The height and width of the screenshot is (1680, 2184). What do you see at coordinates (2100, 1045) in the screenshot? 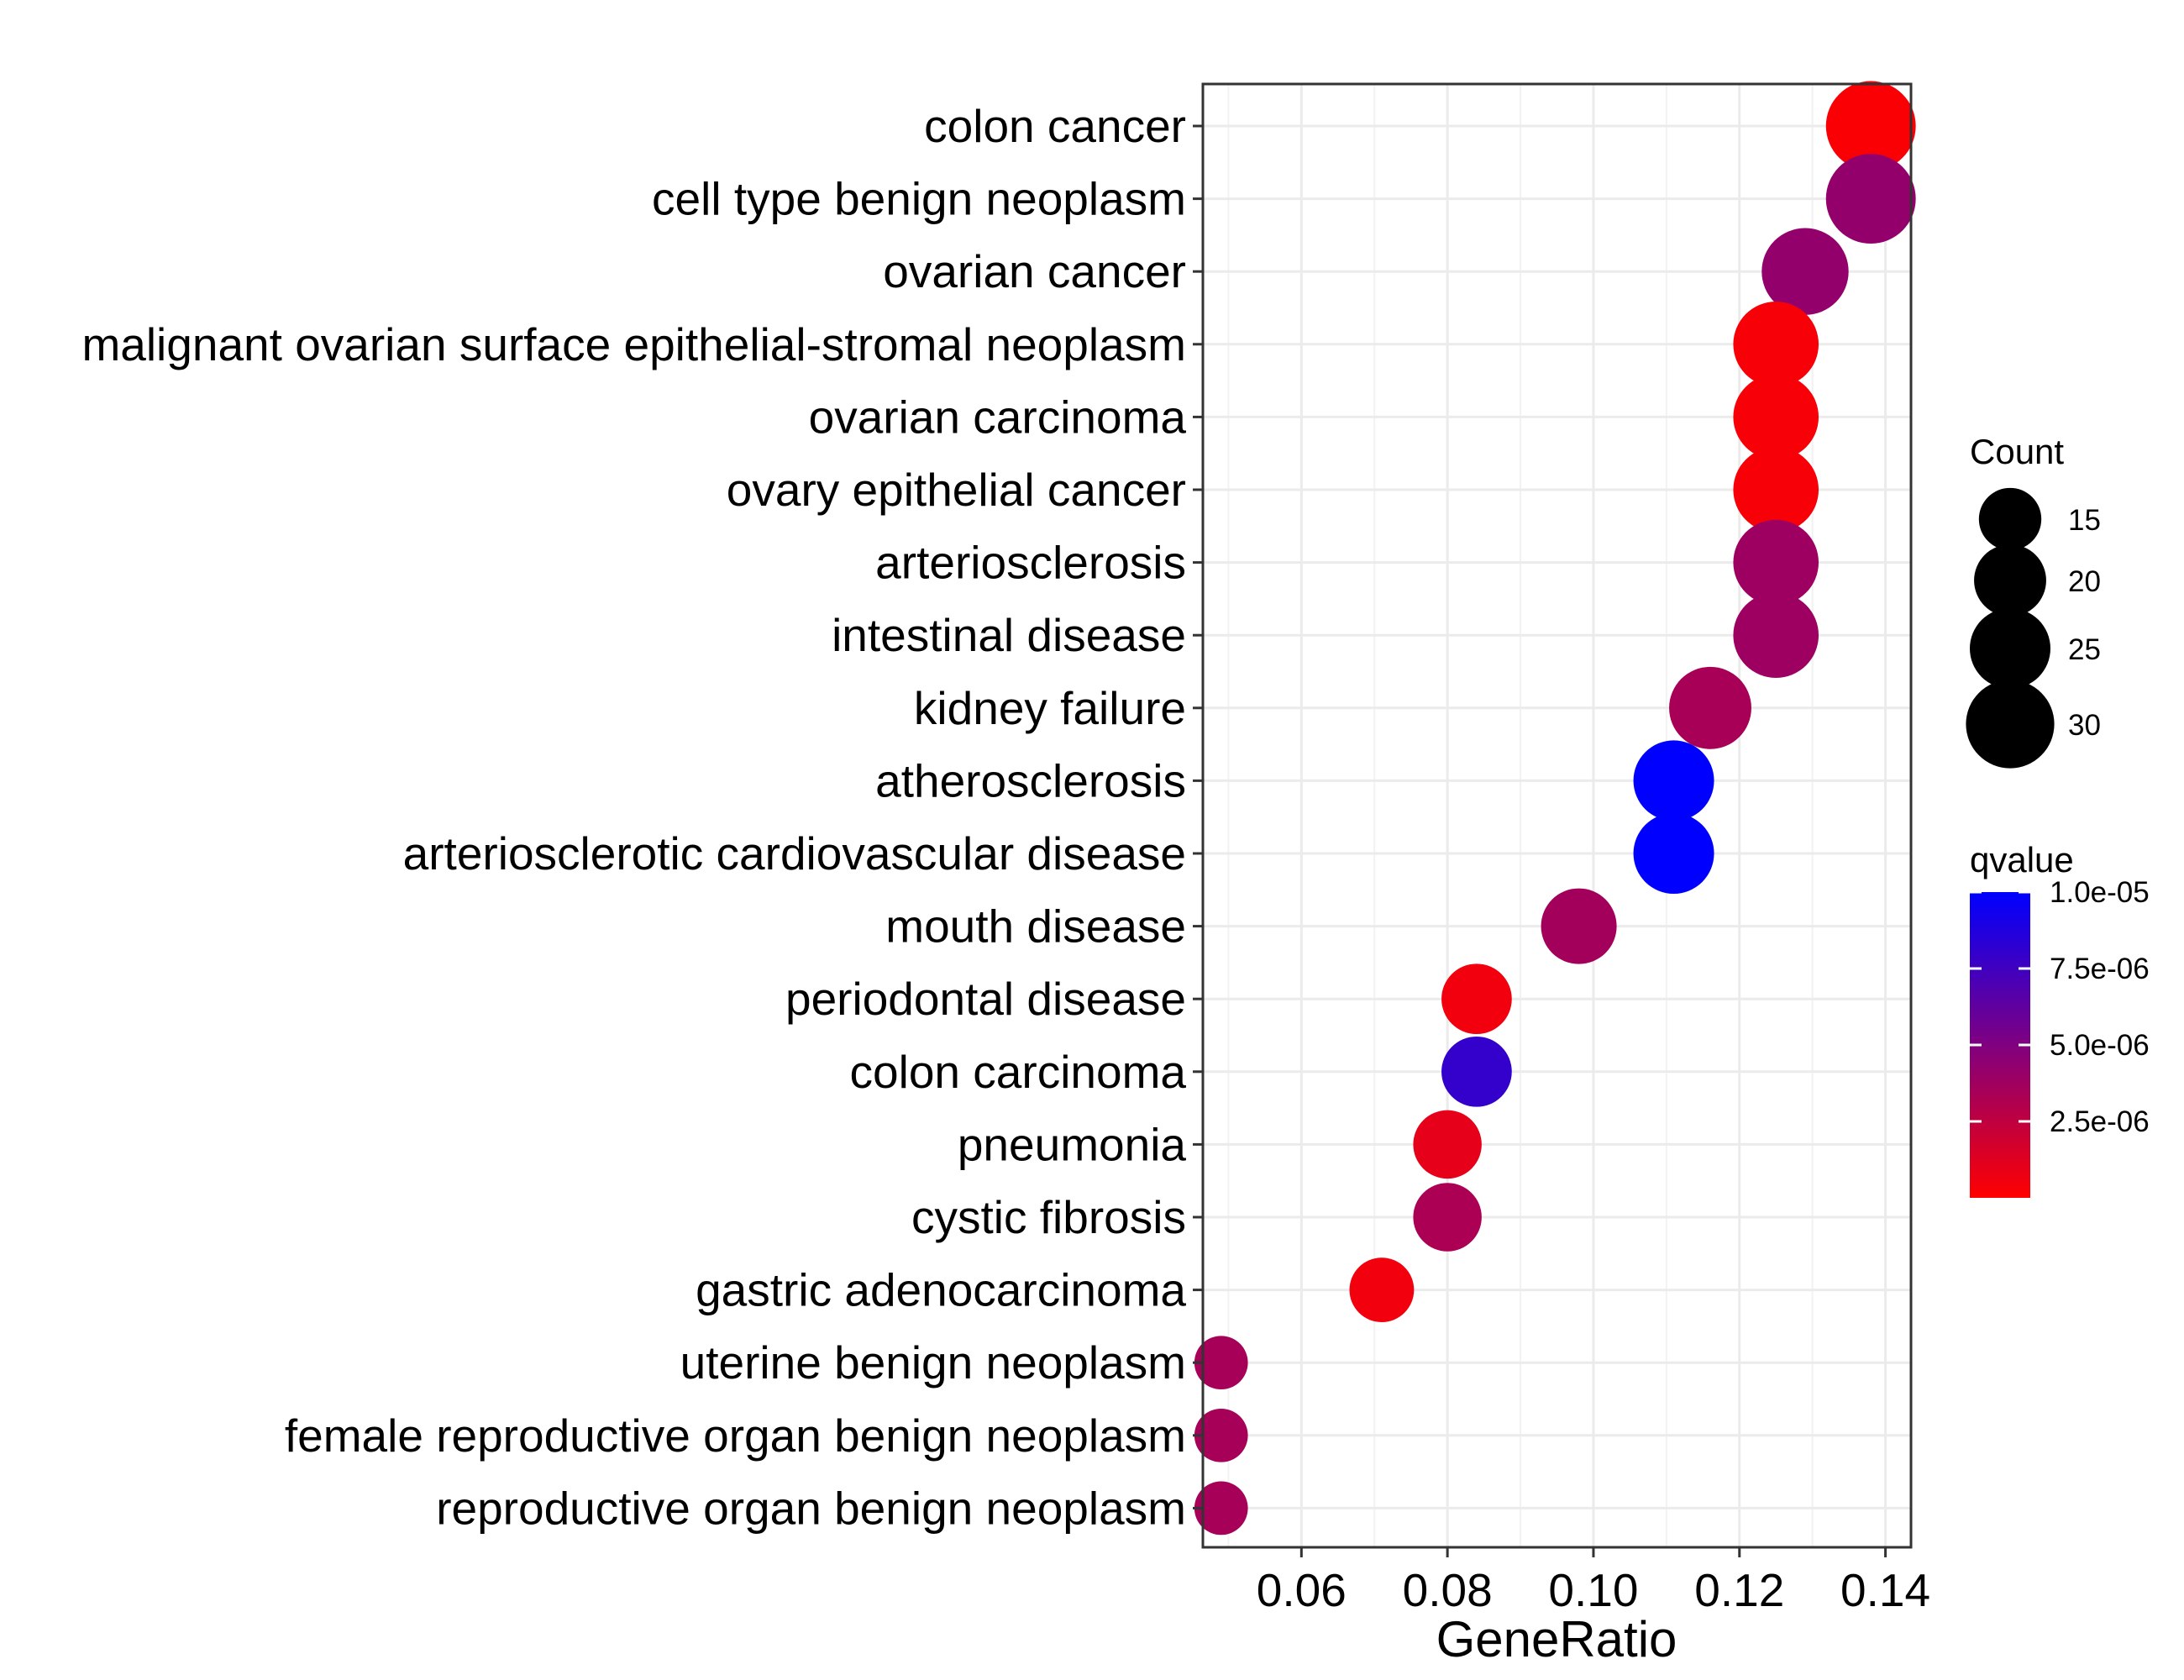
I see `legend-qvalue-label: 5.0e-06` at bounding box center [2100, 1045].